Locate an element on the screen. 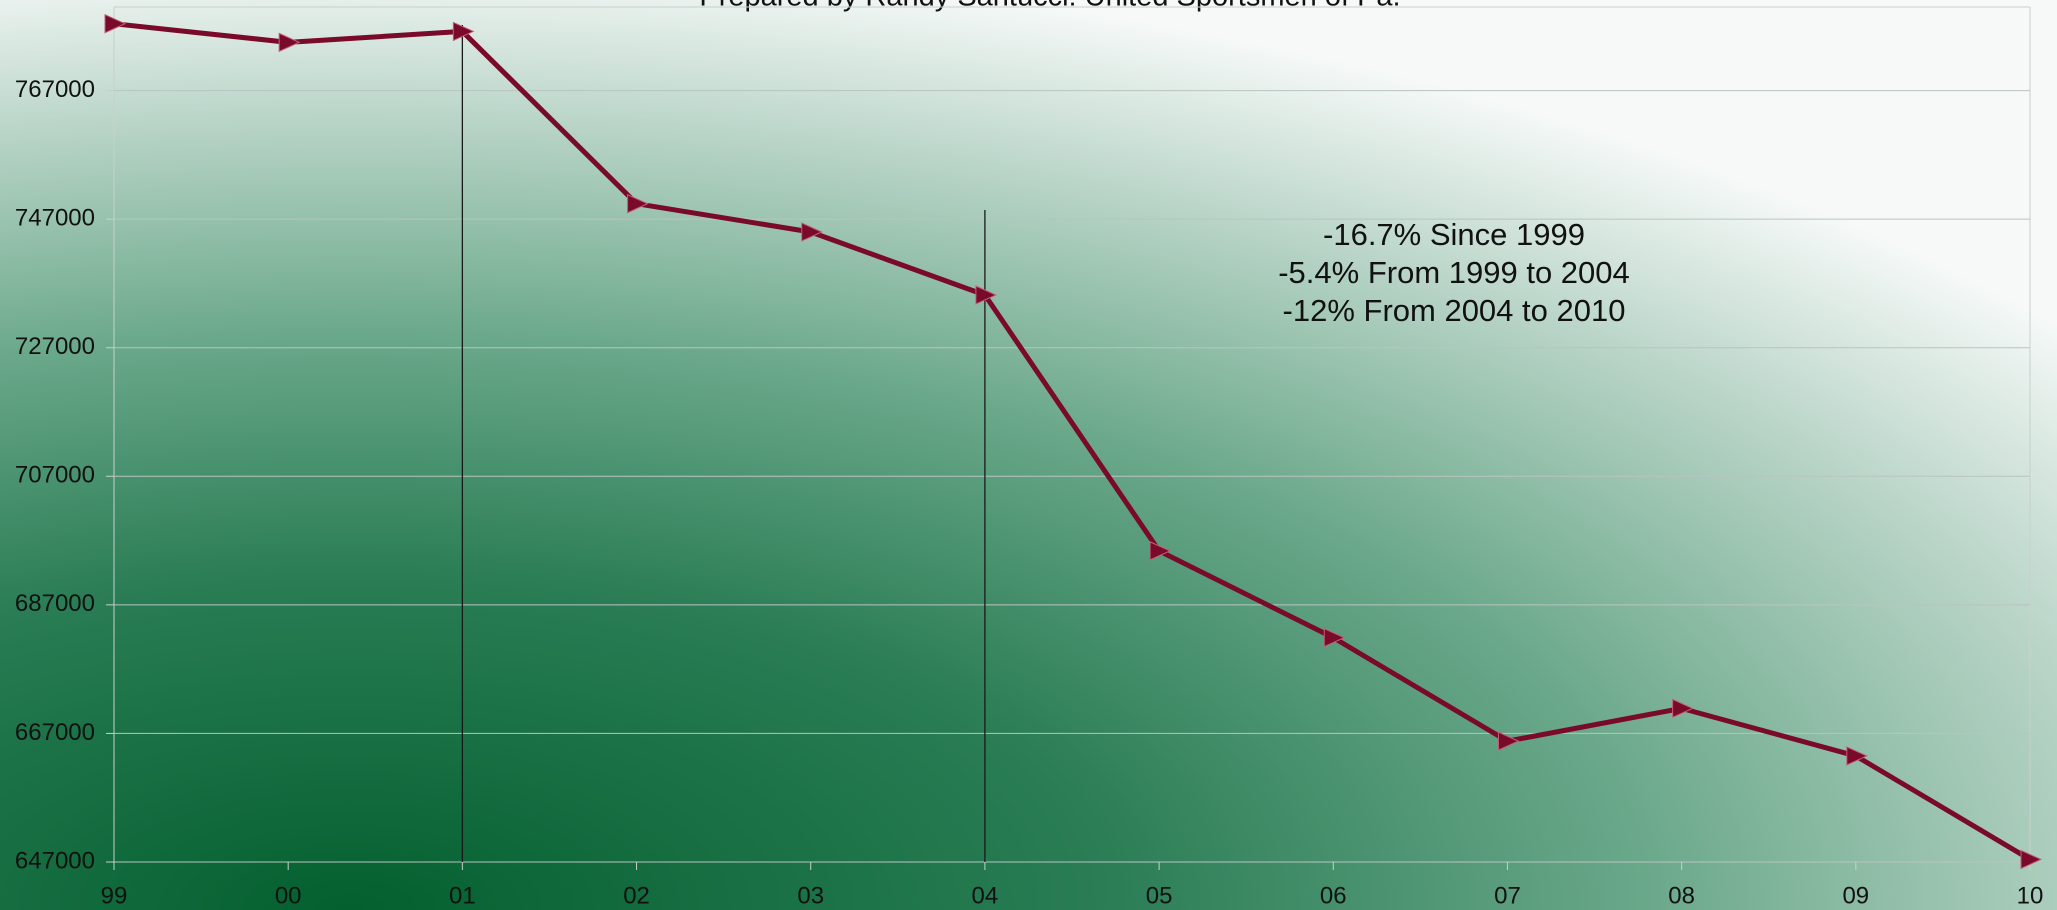 The image size is (2057, 910). x-tick-label: 09 is located at coordinates (1855, 895).